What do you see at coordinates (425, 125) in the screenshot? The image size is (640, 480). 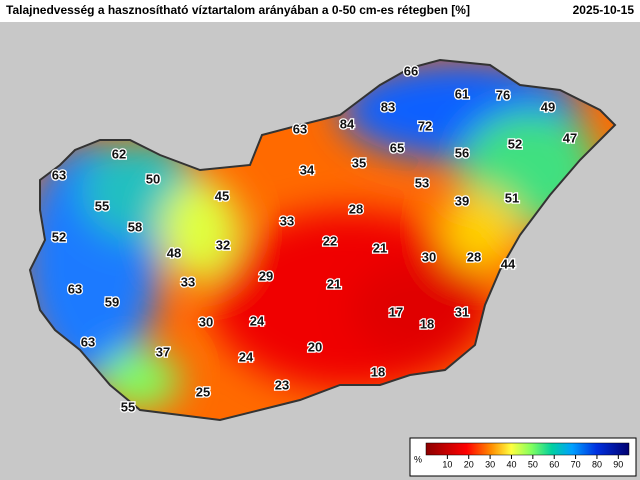 I see `station-value: 72` at bounding box center [425, 125].